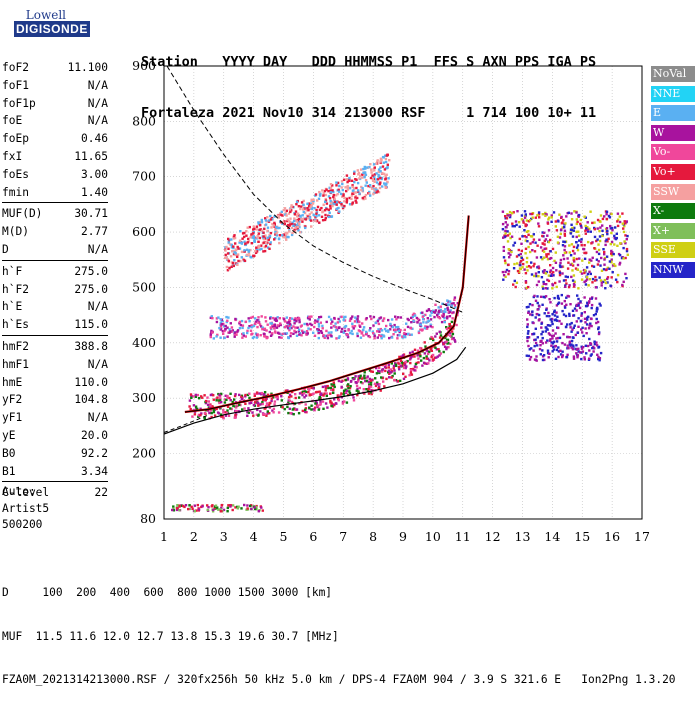  What do you see at coordinates (94, 174) in the screenshot?
I see `param-value: 3.00` at bounding box center [94, 174].